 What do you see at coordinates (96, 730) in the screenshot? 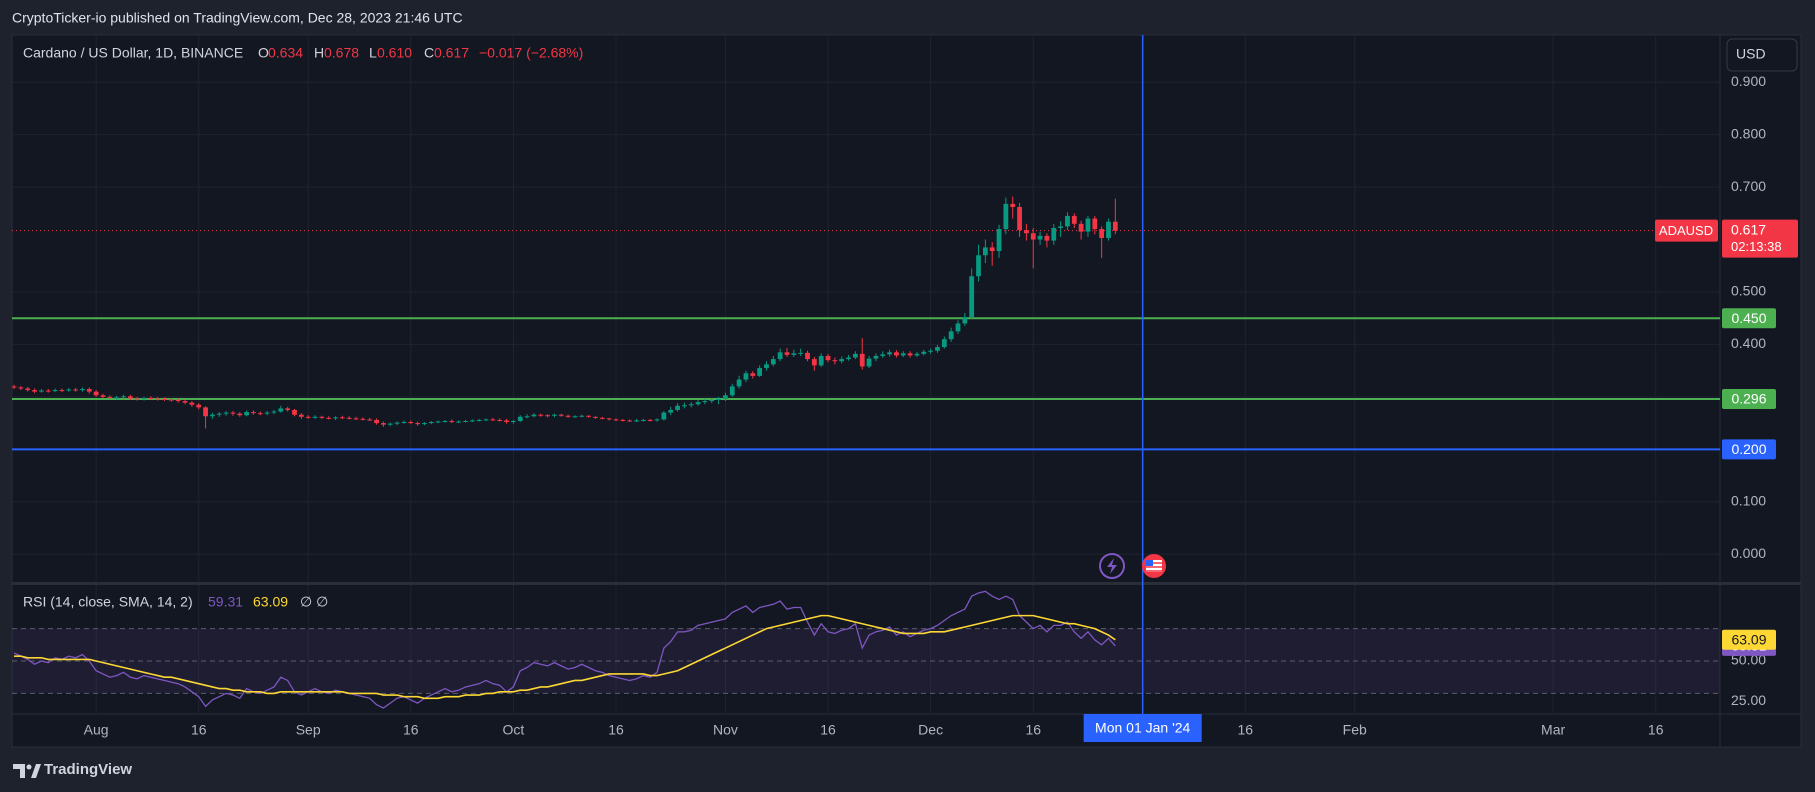
I see `x-tick-label: Aug` at bounding box center [96, 730].